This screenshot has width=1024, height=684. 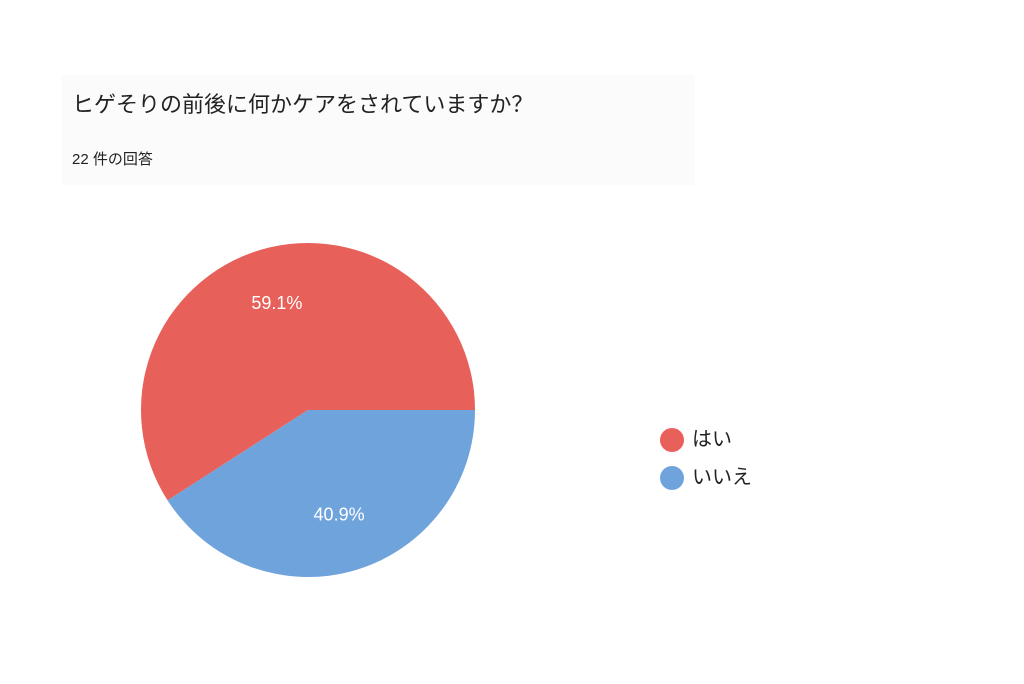 What do you see at coordinates (276, 303) in the screenshot?
I see `slice-label: 59.1%` at bounding box center [276, 303].